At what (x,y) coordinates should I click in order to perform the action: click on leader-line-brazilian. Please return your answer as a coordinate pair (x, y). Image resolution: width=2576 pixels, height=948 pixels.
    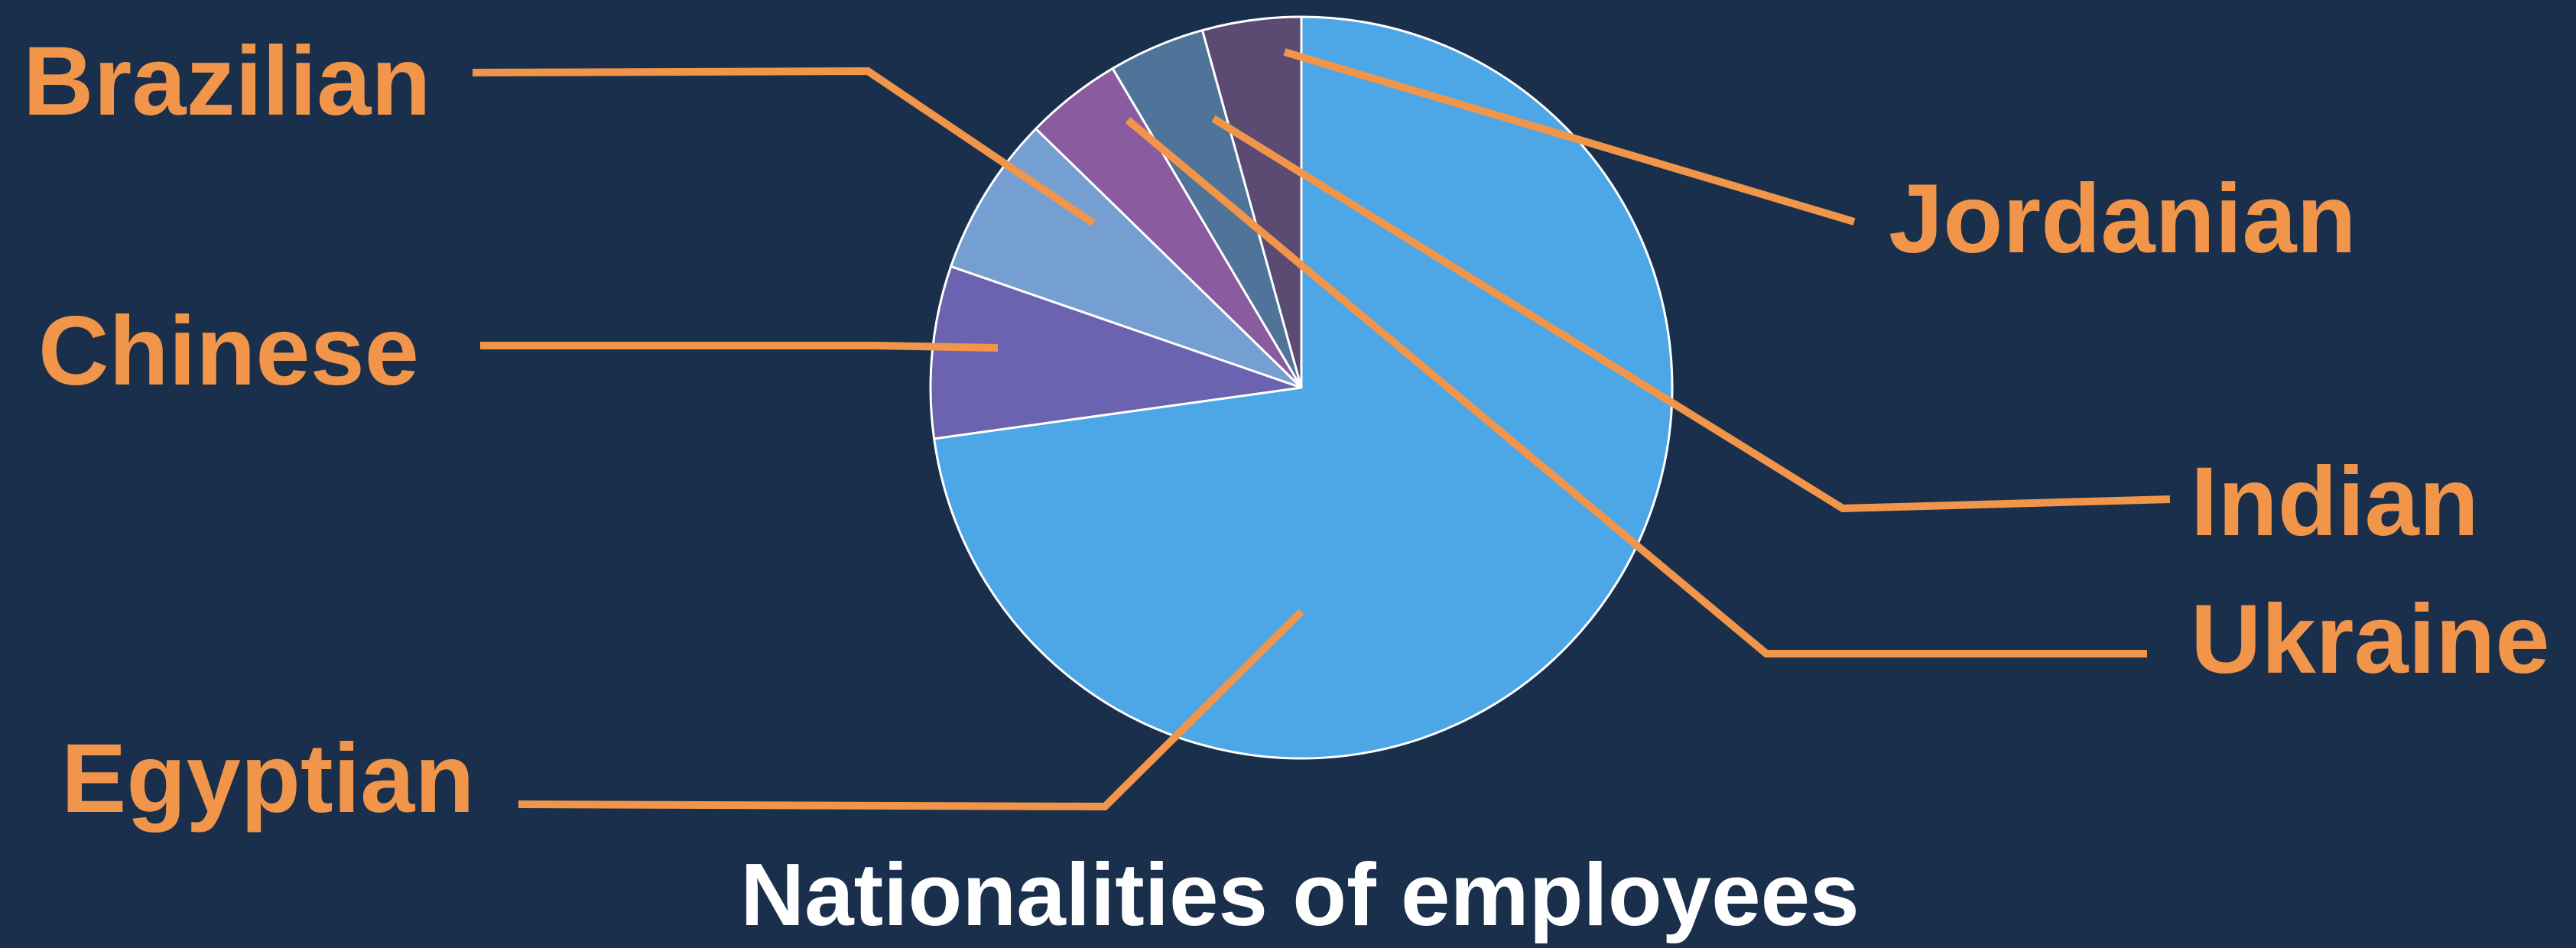
    Looking at the image, I should click on (784, 147).